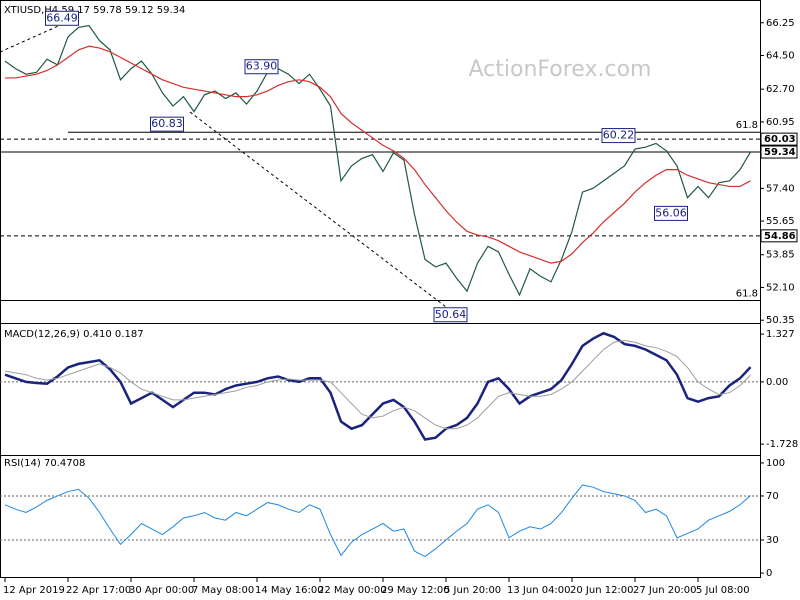  I want to click on level-label: 59.34, so click(780, 152).